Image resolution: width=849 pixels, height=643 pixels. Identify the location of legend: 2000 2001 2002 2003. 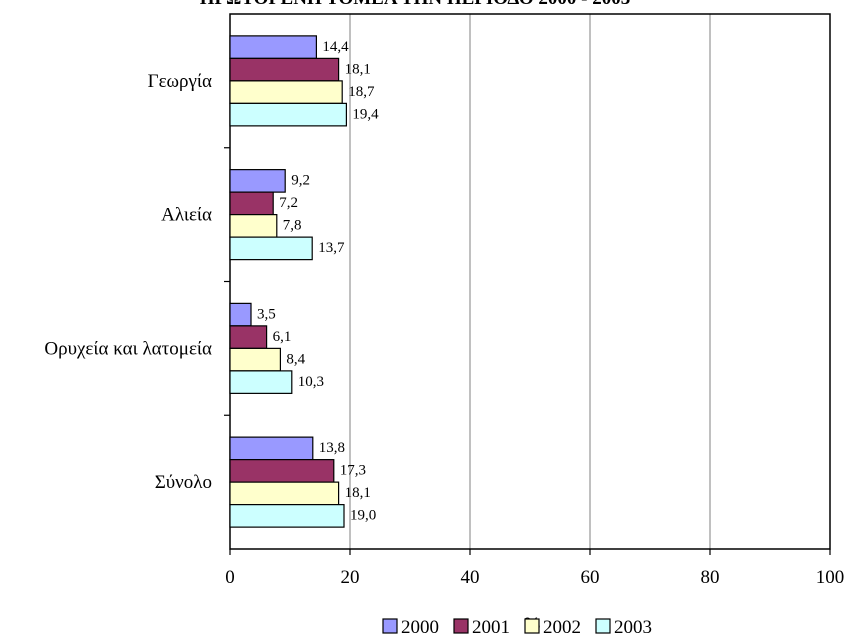
(517, 627).